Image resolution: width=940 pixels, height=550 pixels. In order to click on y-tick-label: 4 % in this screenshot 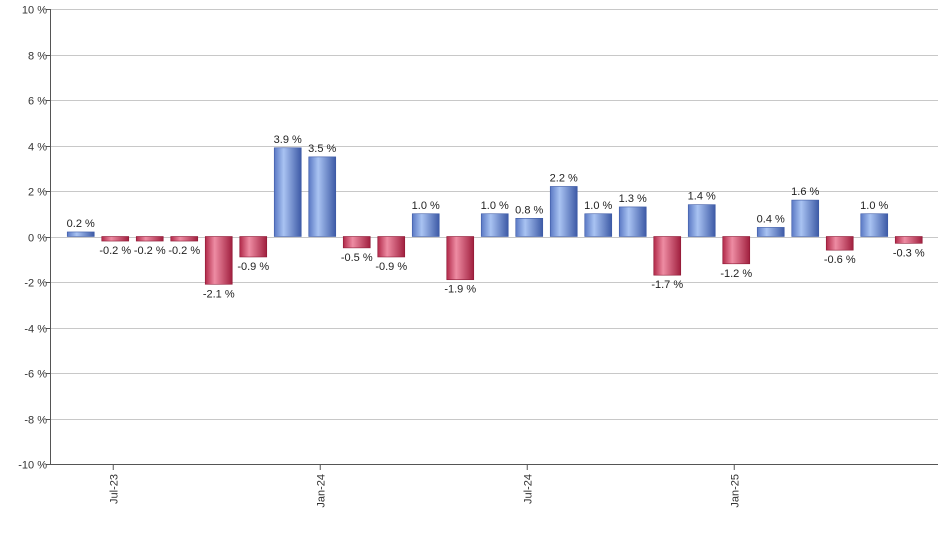, I will do `click(37, 148)`.